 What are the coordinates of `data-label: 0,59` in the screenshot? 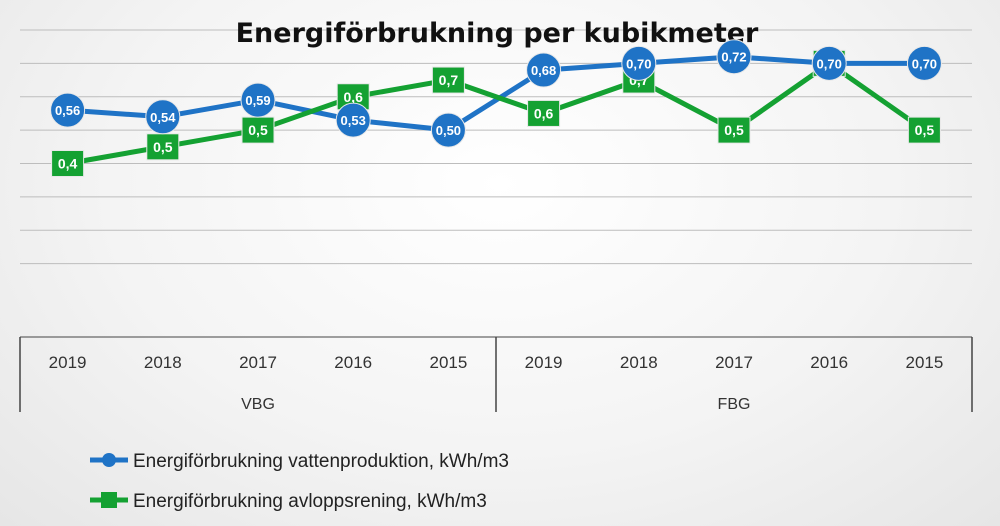 It's located at (257, 100).